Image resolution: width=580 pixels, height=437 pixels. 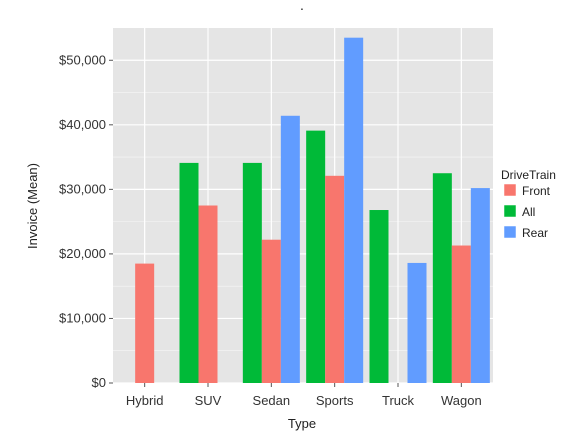 What do you see at coordinates (304, 400) in the screenshot?
I see `x-tick-labels: Hybrid SUV Sedan Sports Truck Wagon` at bounding box center [304, 400].